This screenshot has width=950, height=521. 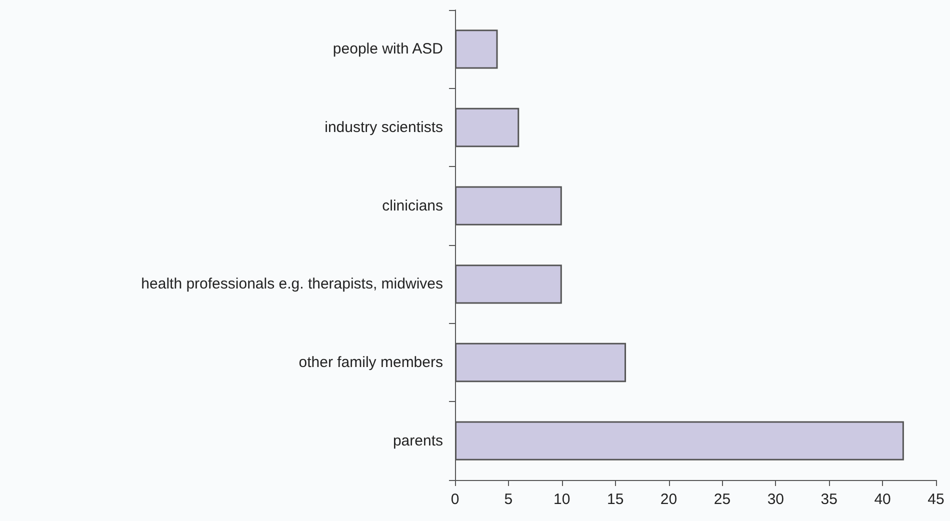 I want to click on x-tick-label: 45, so click(x=936, y=499).